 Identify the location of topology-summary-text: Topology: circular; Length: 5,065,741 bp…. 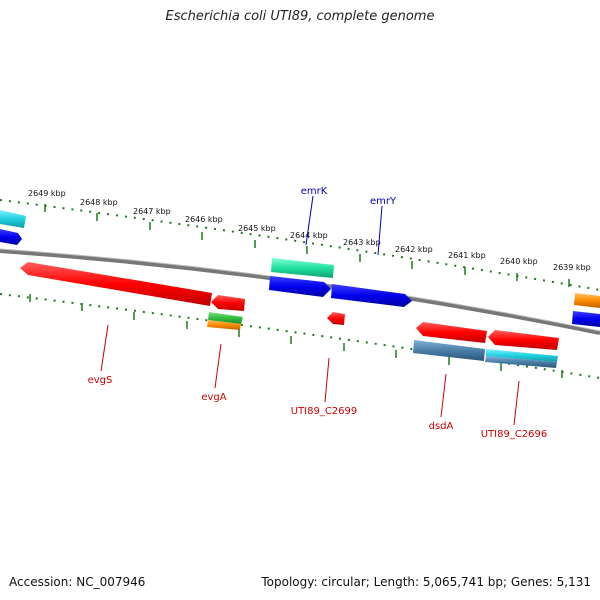
(426, 582).